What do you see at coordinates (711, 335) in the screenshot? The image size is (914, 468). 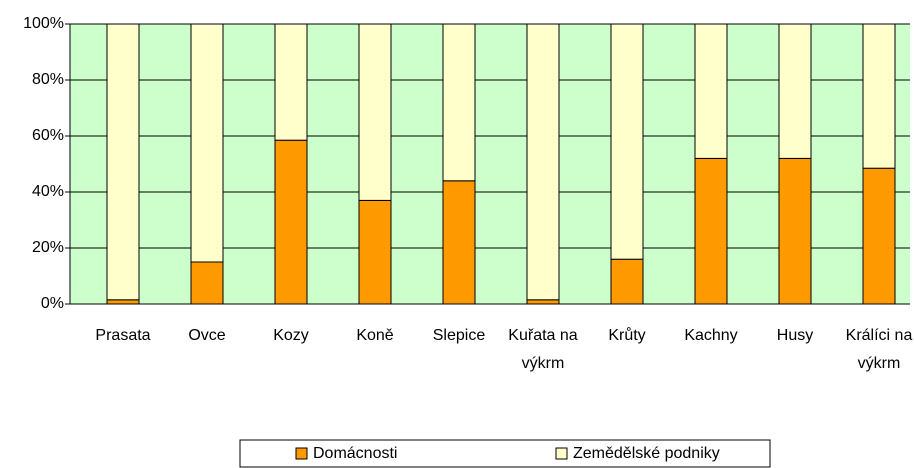 I see `x-tick-label: Kachny` at bounding box center [711, 335].